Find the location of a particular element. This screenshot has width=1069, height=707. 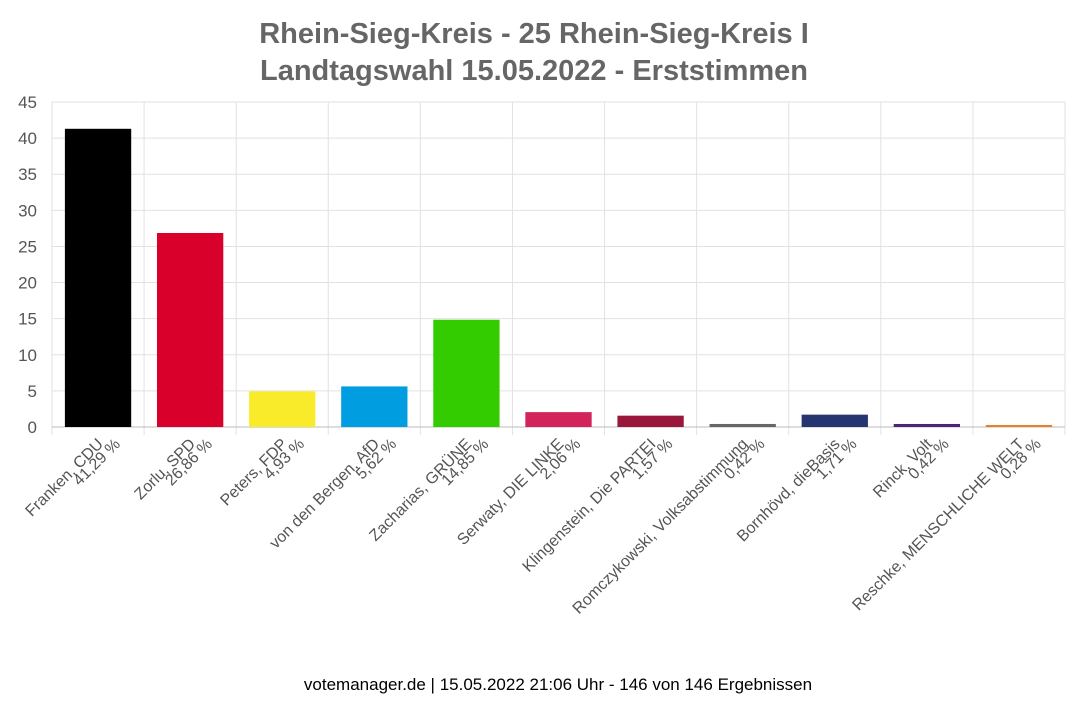

y-tick-label: 40 is located at coordinates (27, 138).